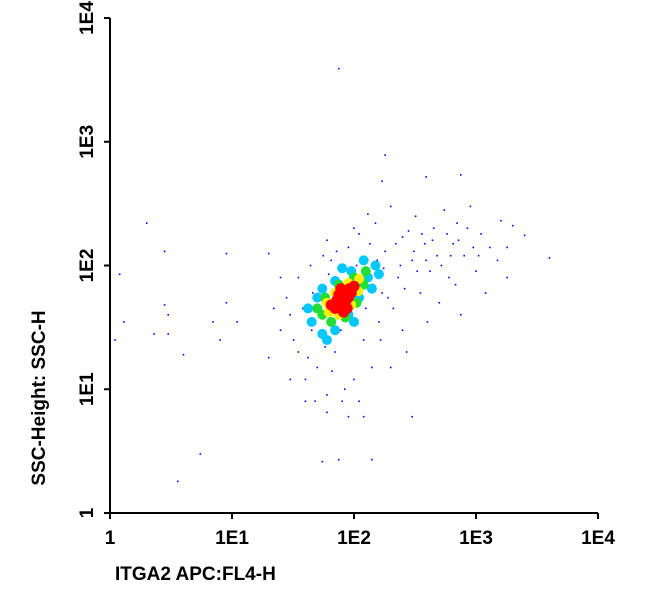 This screenshot has height=603, width=650. I want to click on x-axis-title: ITGA2 APC:FL4-H, so click(195, 574).